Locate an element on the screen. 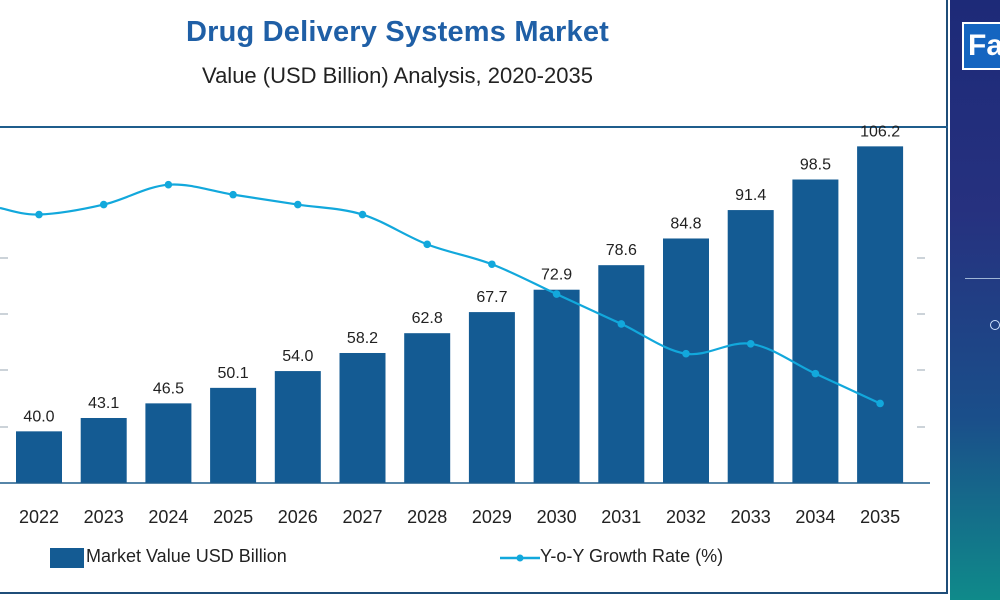  bar-value-label: 67.7 is located at coordinates (491, 297).